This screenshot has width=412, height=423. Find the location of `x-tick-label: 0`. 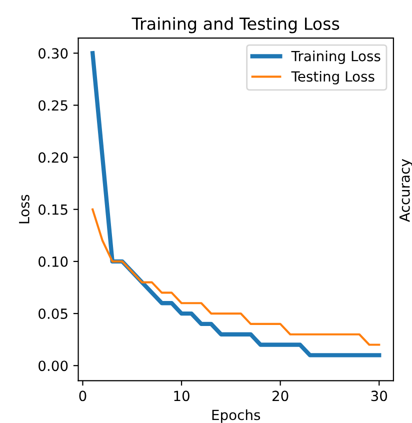

x-tick-label: 0 is located at coordinates (82, 396).